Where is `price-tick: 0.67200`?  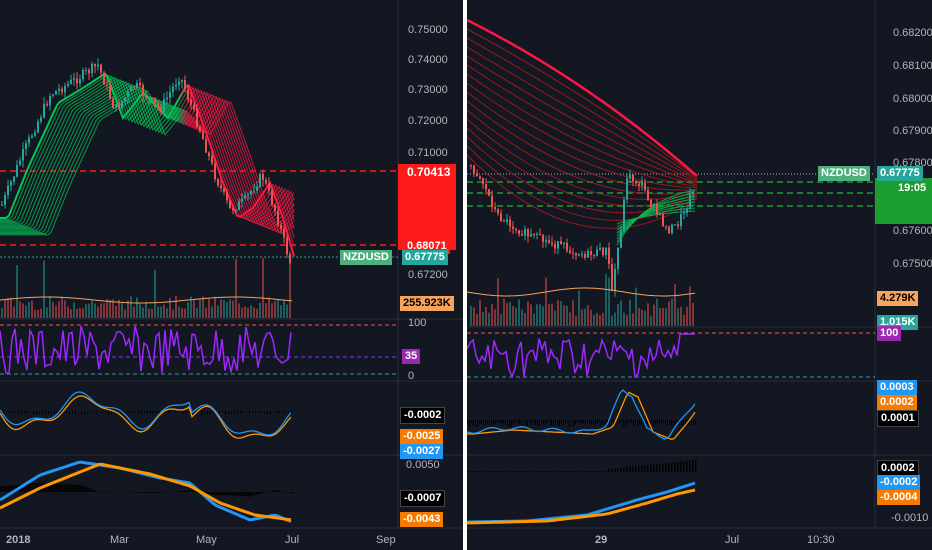
price-tick: 0.67200 is located at coordinates (428, 275).